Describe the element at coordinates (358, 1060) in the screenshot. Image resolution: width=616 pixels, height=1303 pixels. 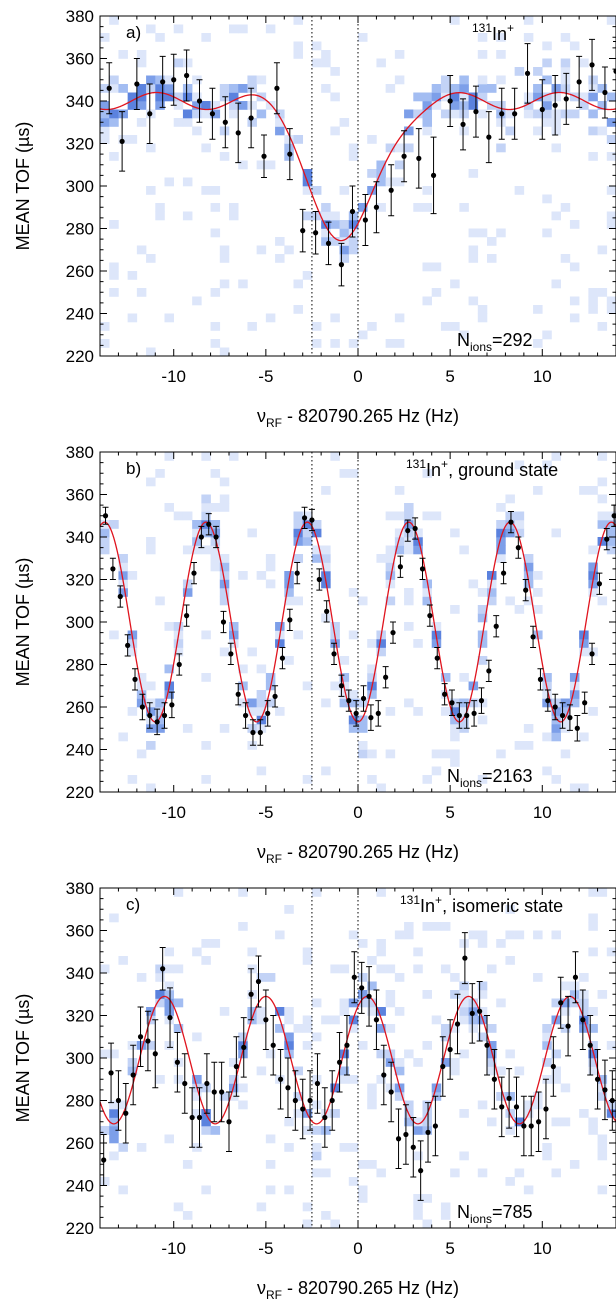
I see `fit-curve-c` at that location.